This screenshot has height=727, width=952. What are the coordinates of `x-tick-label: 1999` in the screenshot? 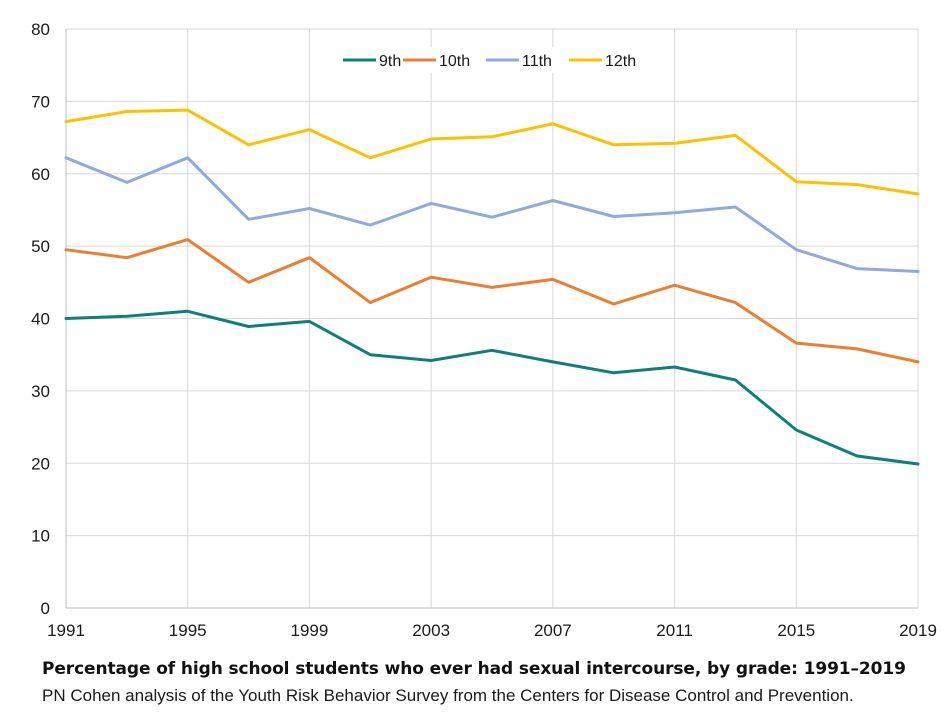 It's located at (310, 630).